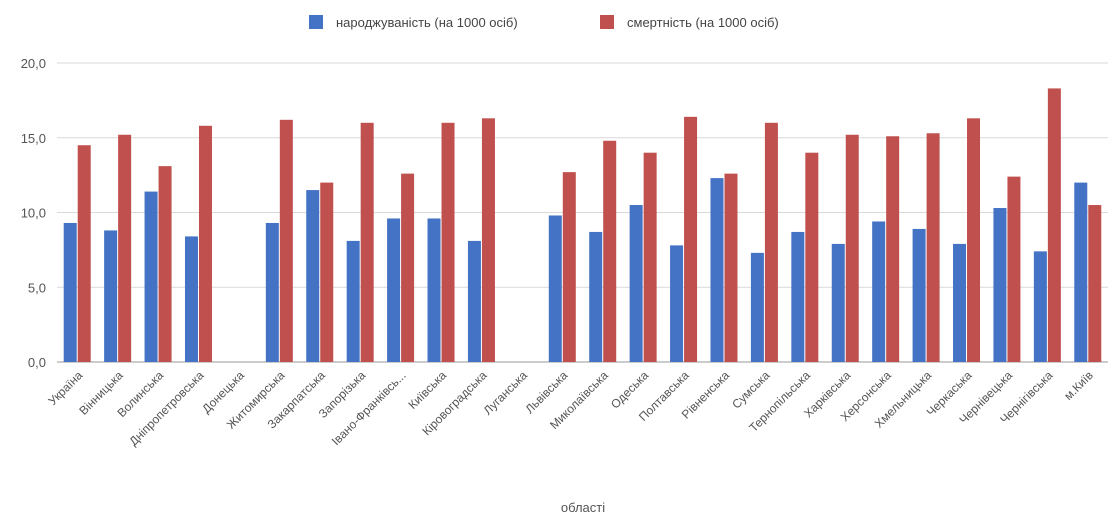 The image size is (1111, 525). What do you see at coordinates (506, 393) in the screenshot?
I see `x-tick-label: Луганська` at bounding box center [506, 393].